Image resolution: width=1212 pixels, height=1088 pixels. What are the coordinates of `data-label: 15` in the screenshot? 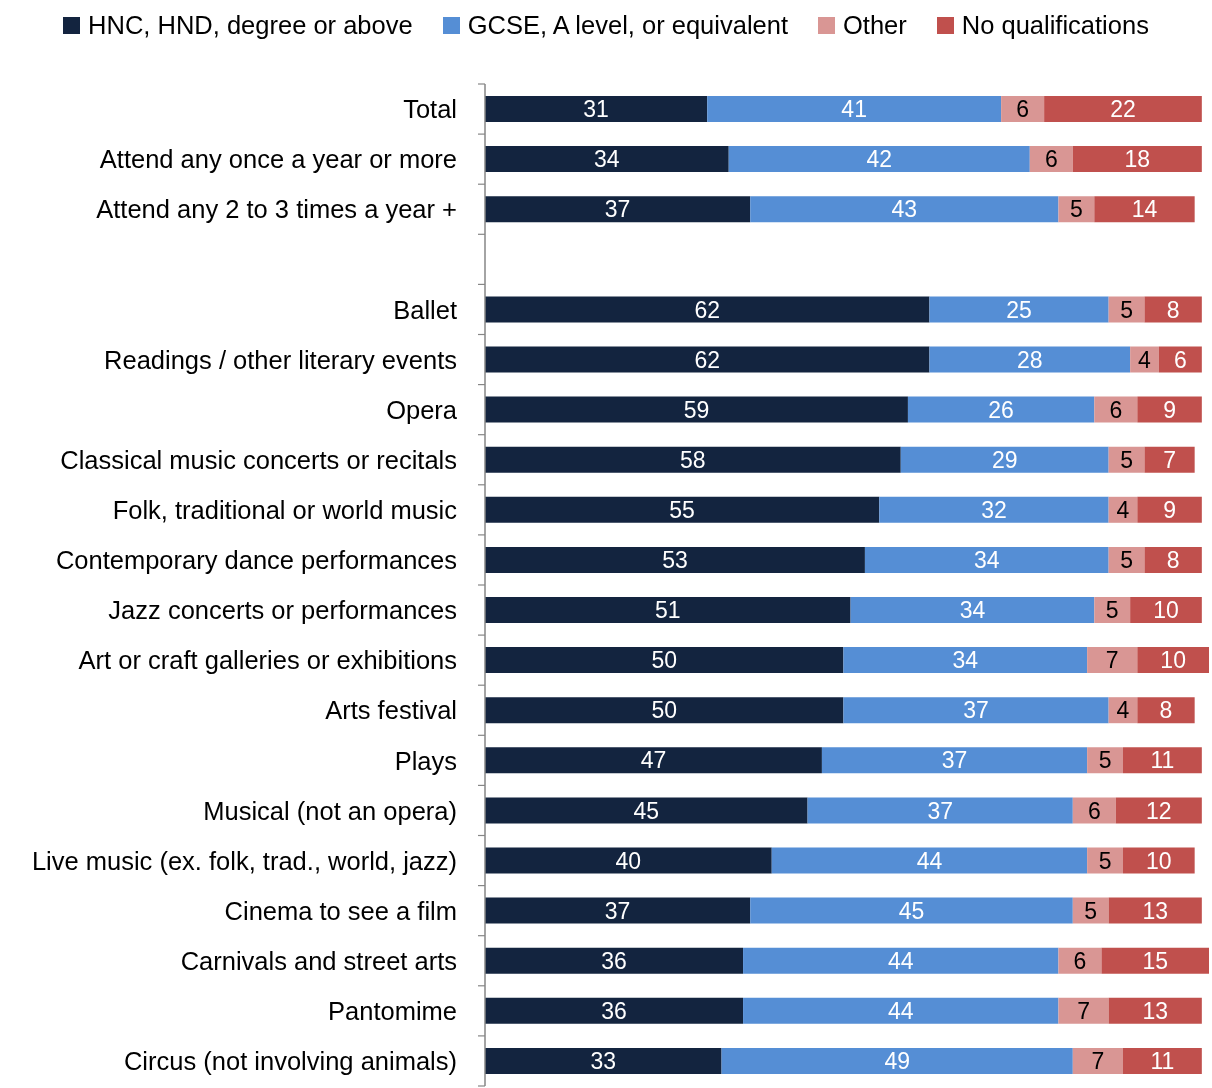 It's located at (1155, 960).